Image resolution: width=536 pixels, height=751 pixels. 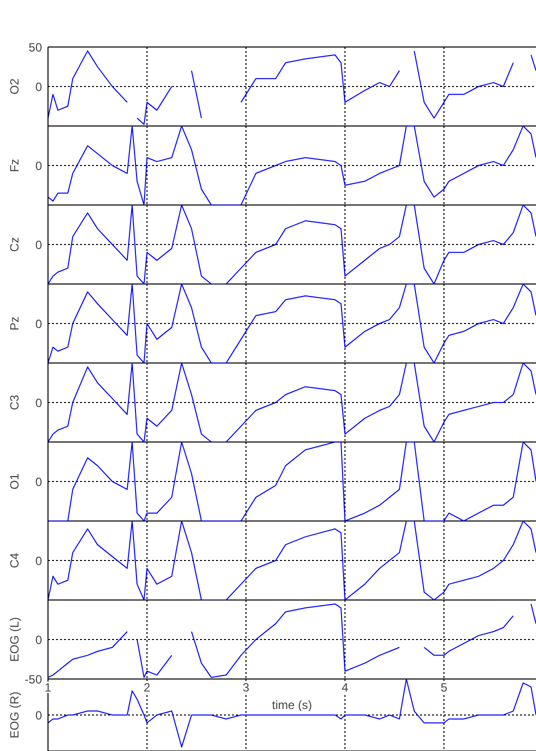 What do you see at coordinates (14, 639) in the screenshot?
I see `y-axis-title: EOG (L)` at bounding box center [14, 639].